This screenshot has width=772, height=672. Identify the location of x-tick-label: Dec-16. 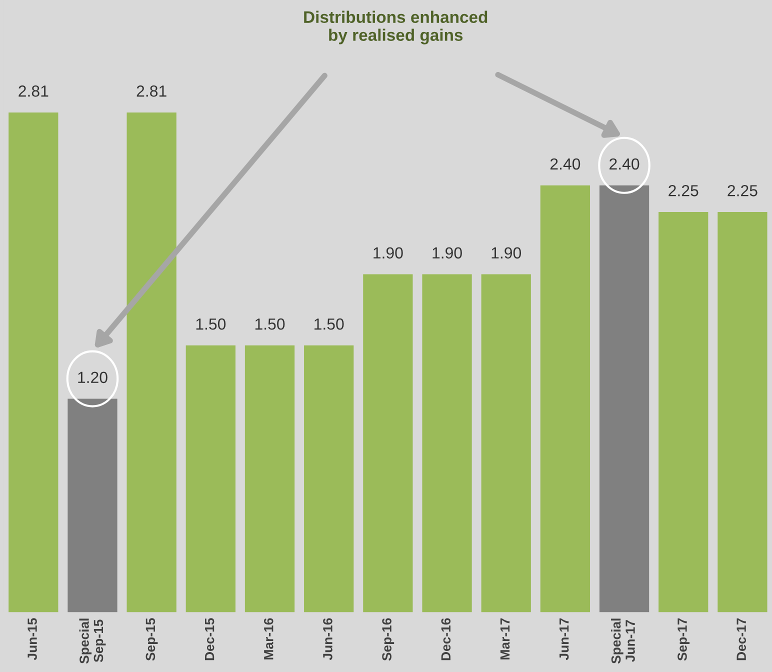
(446, 639).